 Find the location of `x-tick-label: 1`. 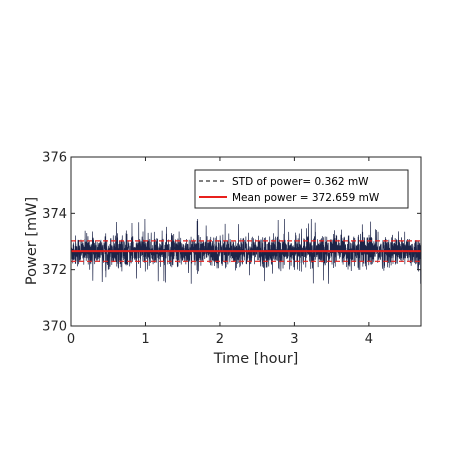

x-tick-label: 1 is located at coordinates (145, 339).